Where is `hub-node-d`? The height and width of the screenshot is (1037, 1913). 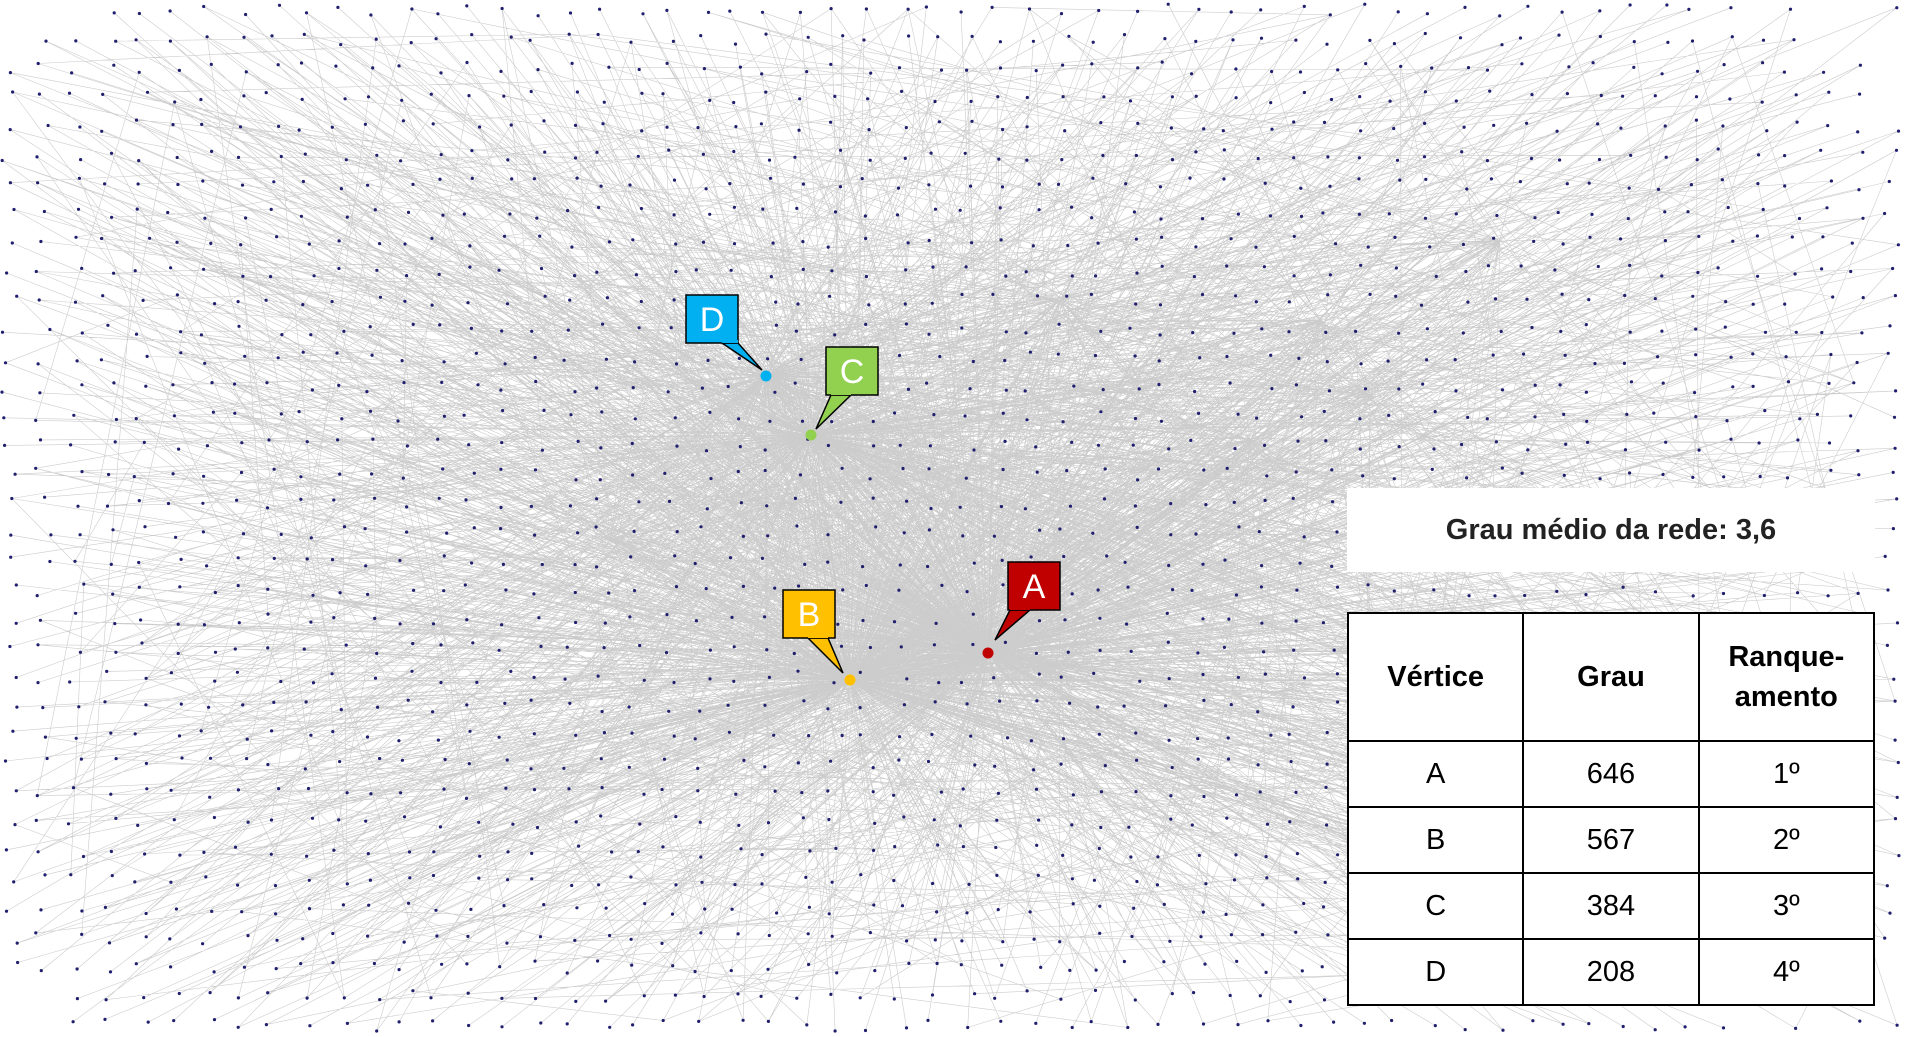
hub-node-d is located at coordinates (766, 376).